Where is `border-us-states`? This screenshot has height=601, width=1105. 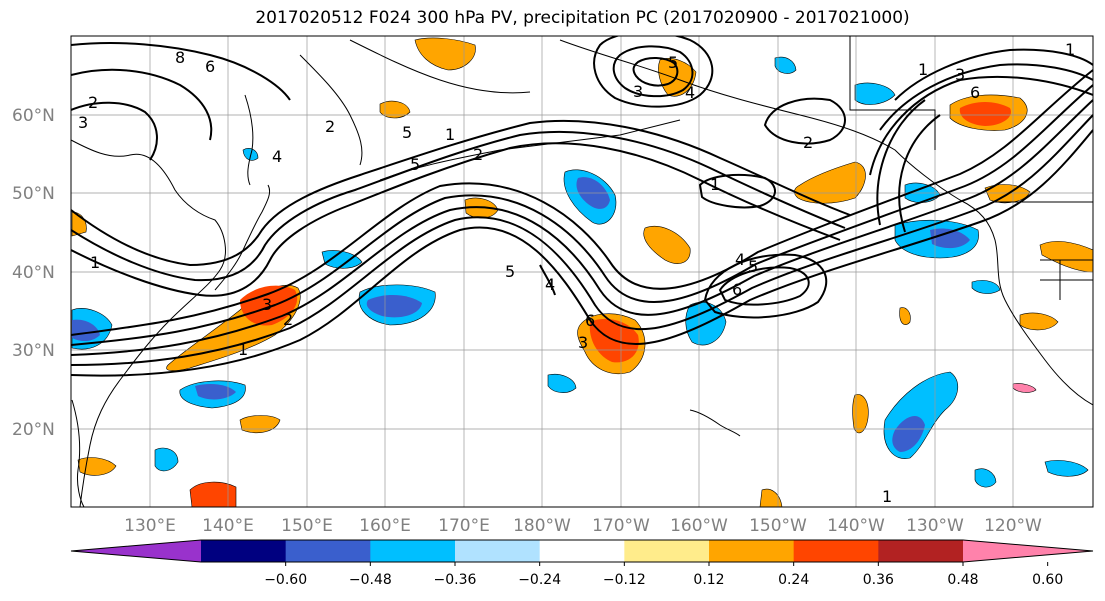 border-us-states is located at coordinates (1066, 279).